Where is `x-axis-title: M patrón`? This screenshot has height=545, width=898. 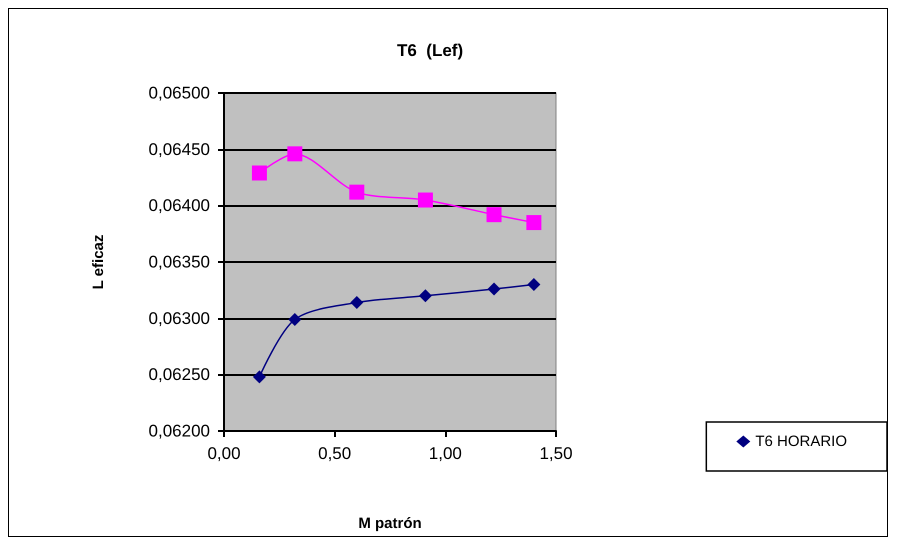
x-axis-title: M patrón is located at coordinates (390, 523).